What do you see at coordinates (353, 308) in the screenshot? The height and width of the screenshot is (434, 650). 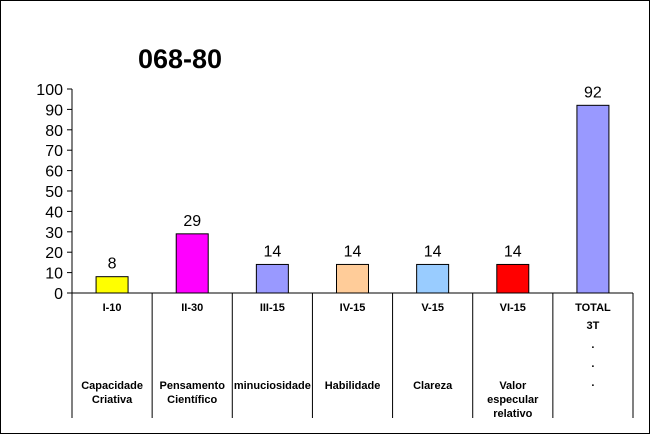 I see `x-tick-label: IV-15` at bounding box center [353, 308].